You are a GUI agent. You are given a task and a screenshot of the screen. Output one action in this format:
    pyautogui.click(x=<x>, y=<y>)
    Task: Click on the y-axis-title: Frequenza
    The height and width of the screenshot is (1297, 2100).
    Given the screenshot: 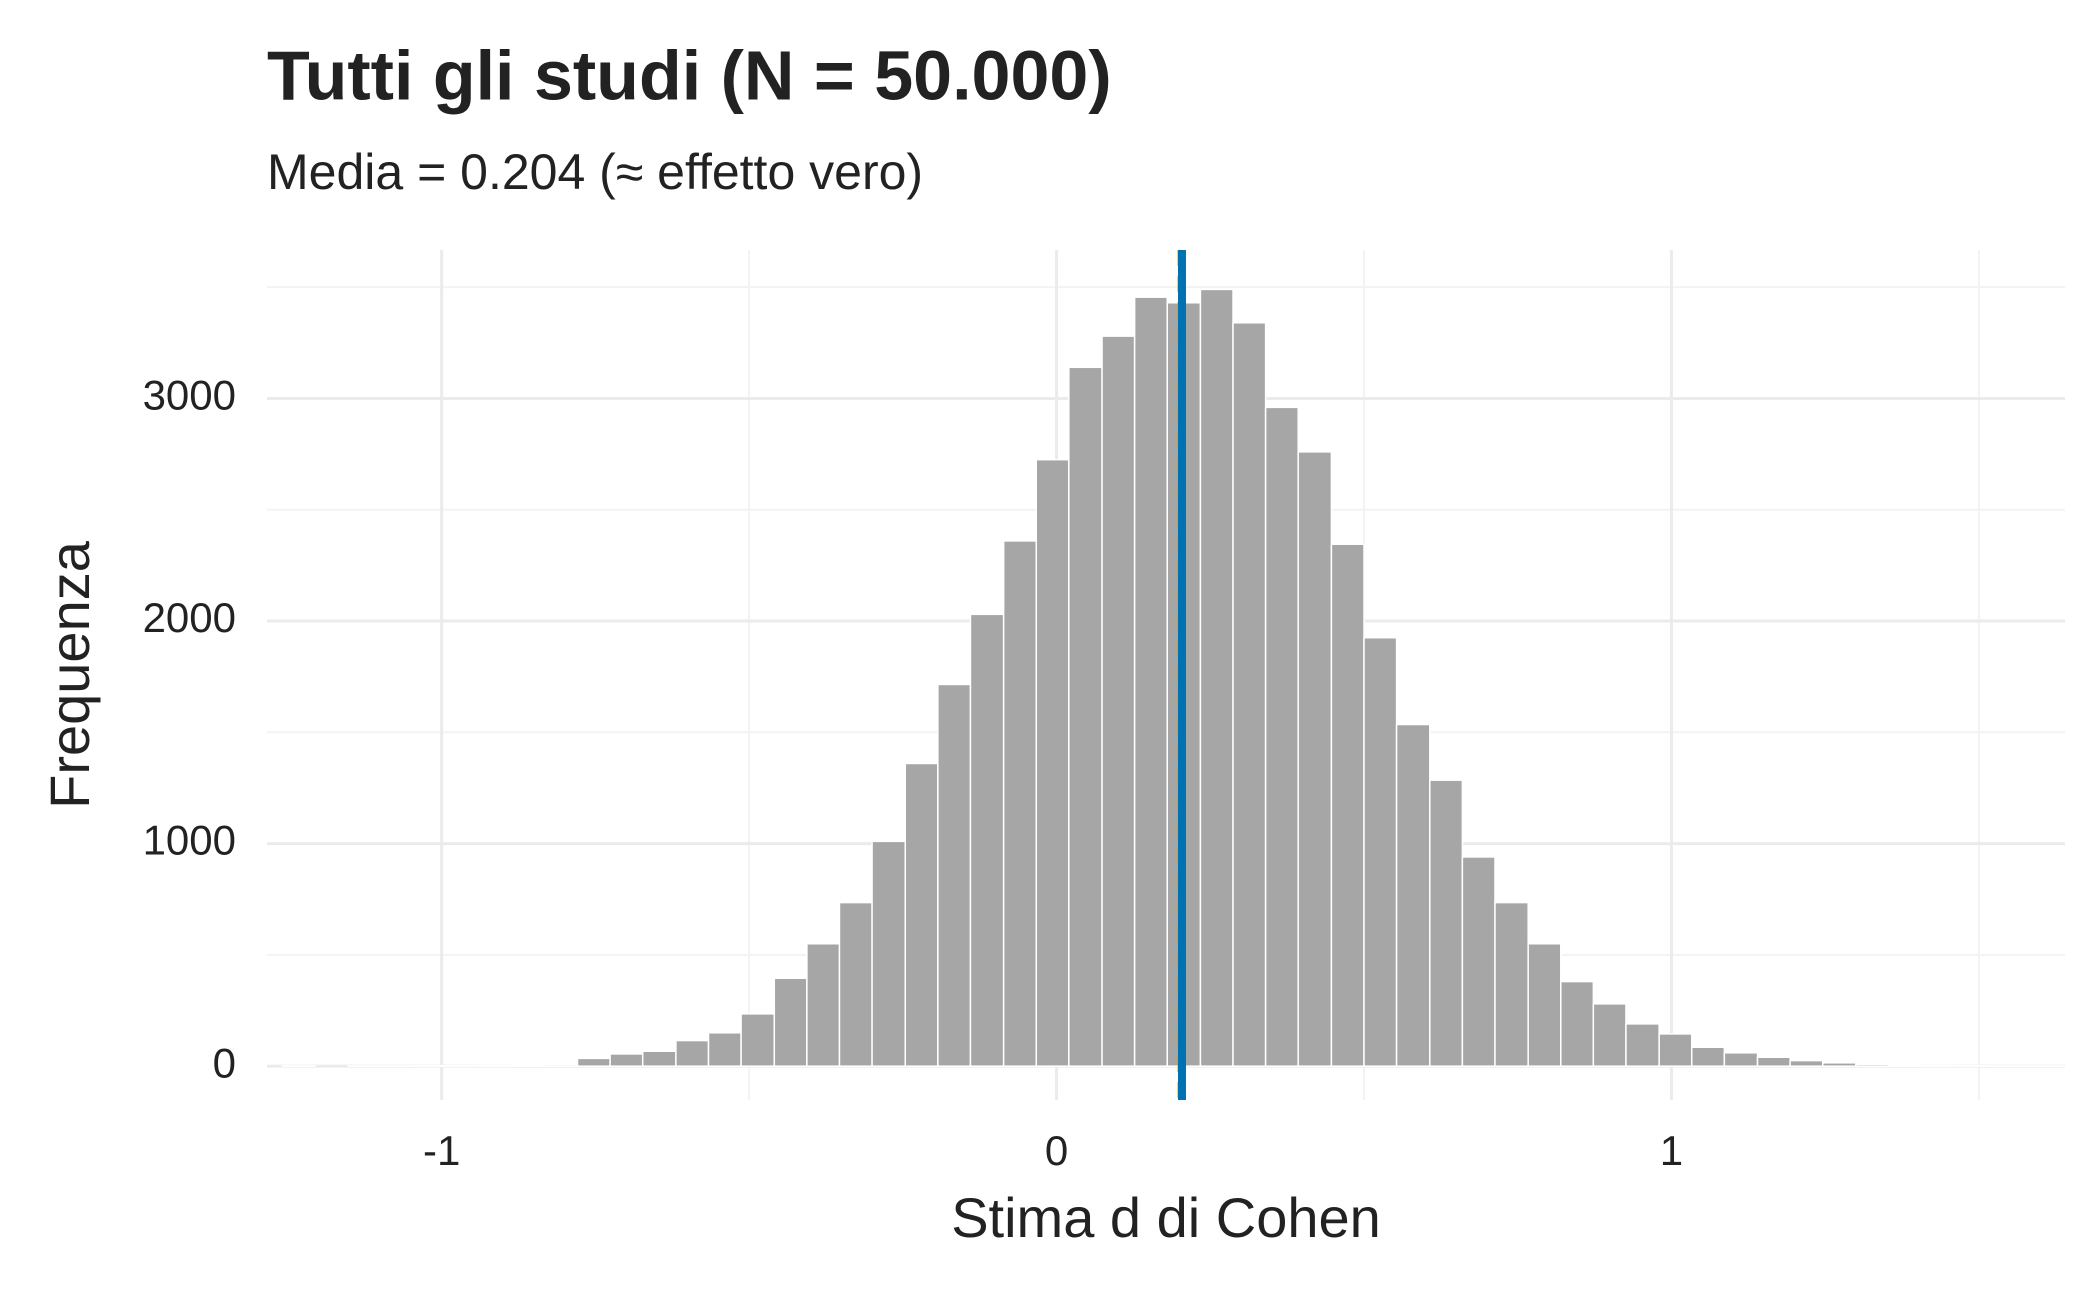 What is the action you would take?
    pyautogui.click(x=69, y=674)
    